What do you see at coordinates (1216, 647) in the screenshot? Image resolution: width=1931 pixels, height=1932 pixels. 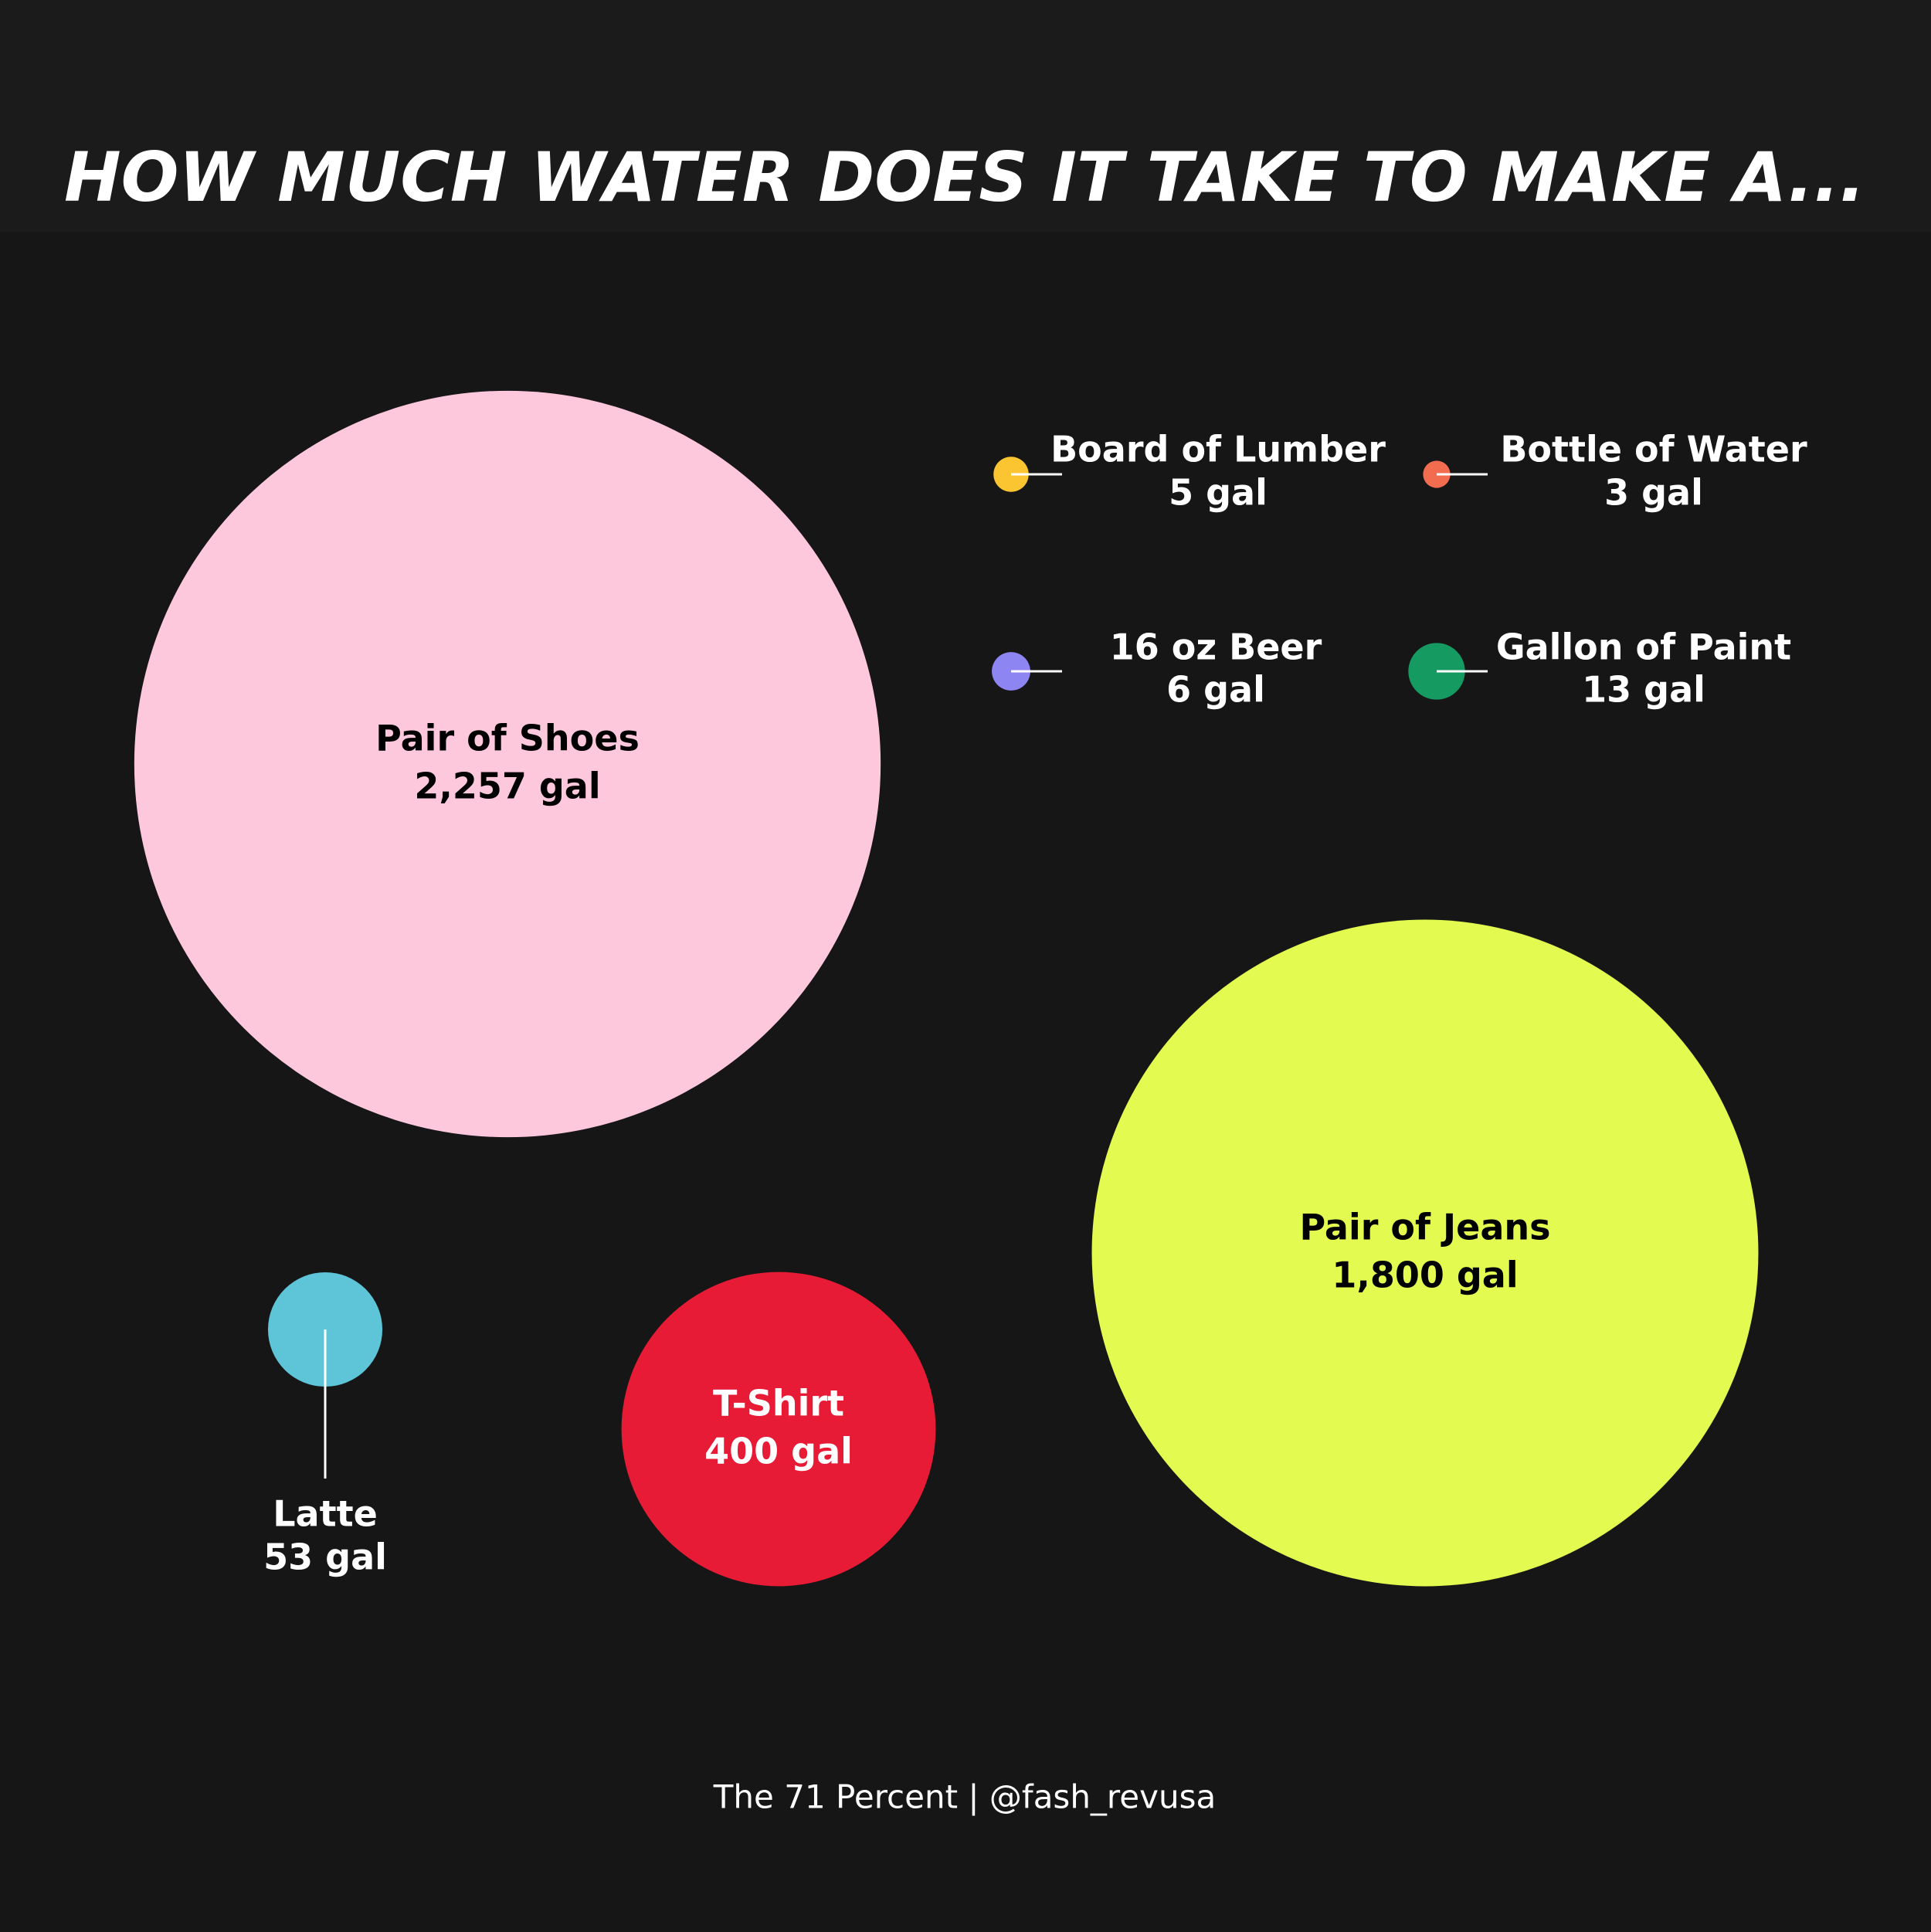 I see `bubble-label: 16 oz Beer` at bounding box center [1216, 647].